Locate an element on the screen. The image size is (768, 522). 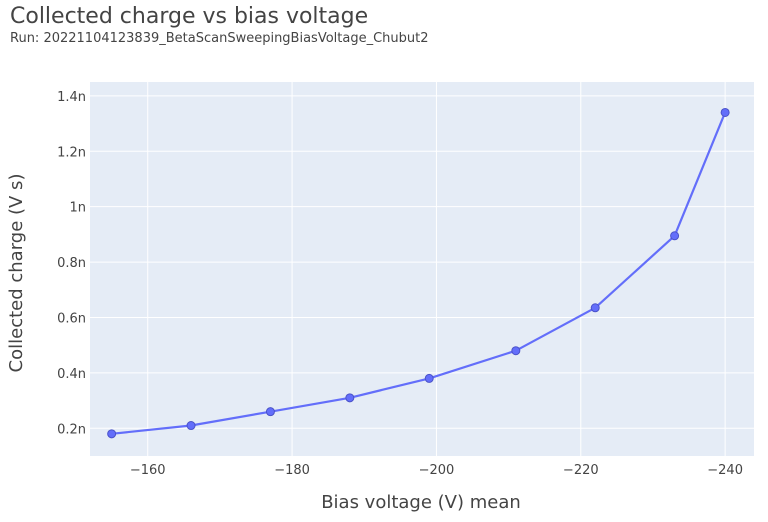
x-axis-label: Bias voltage (V) mean is located at coordinates (421, 502).